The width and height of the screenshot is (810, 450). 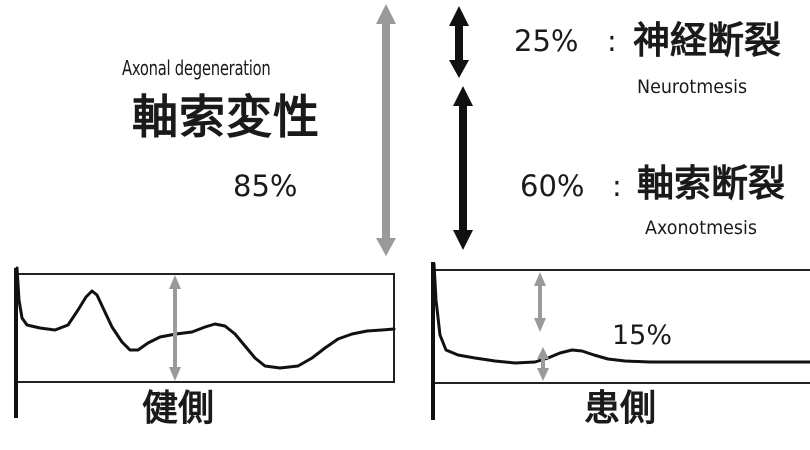 What do you see at coordinates (540, 302) in the screenshot?
I see `affected-amplitude-arrow` at bounding box center [540, 302].